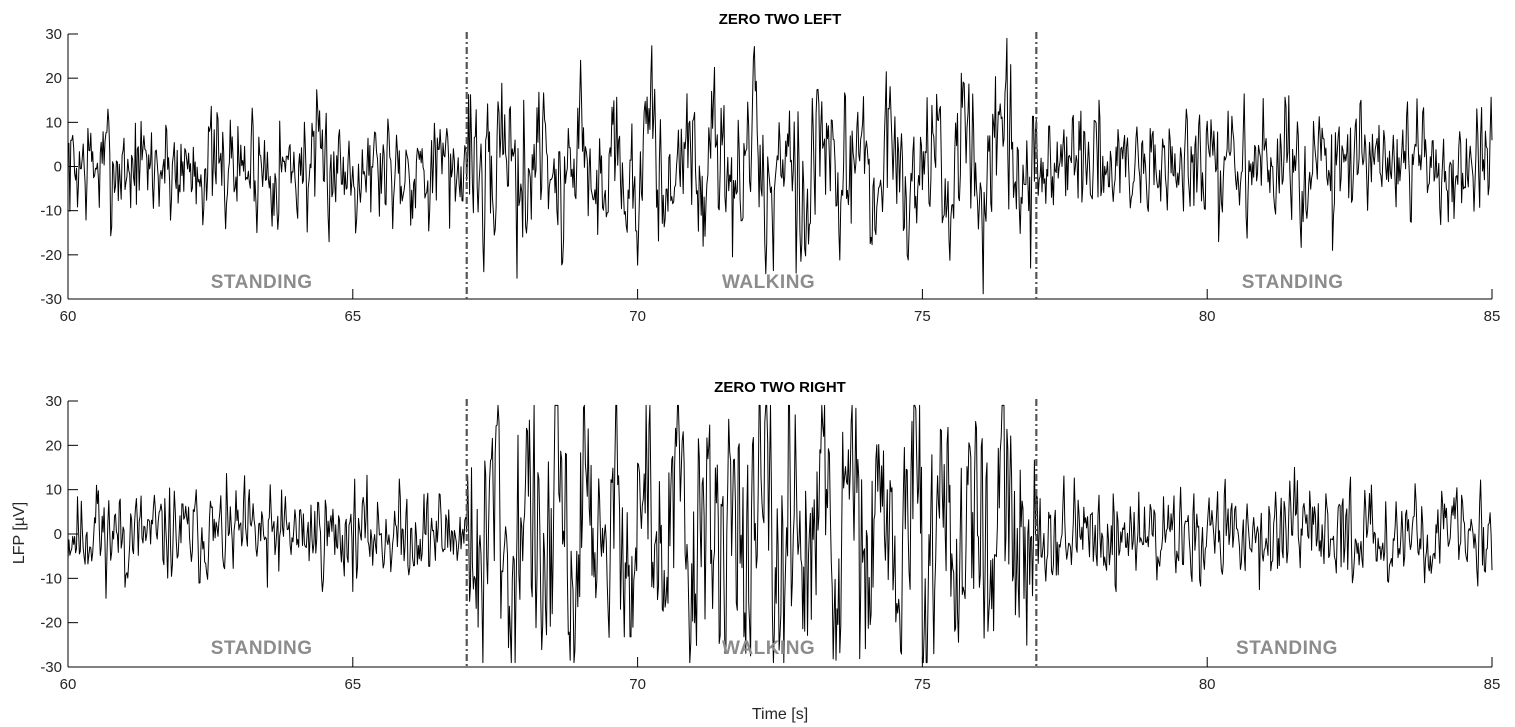 This screenshot has width=1515, height=727. Describe the element at coordinates (19, 533) in the screenshot. I see `y-axis-title: LFP [µV]` at that location.